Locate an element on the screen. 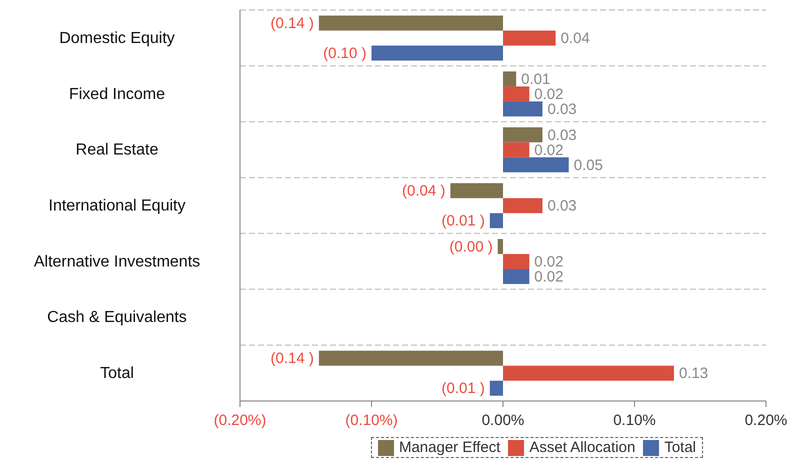  legend-label: Total is located at coordinates (679, 447).